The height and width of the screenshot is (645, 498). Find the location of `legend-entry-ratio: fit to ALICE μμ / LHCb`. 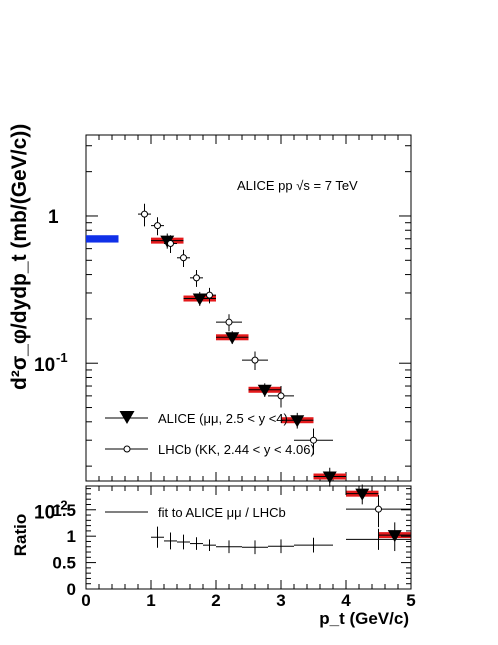

legend-entry-ratio: fit to ALICE μμ / LHCb is located at coordinates (222, 512).